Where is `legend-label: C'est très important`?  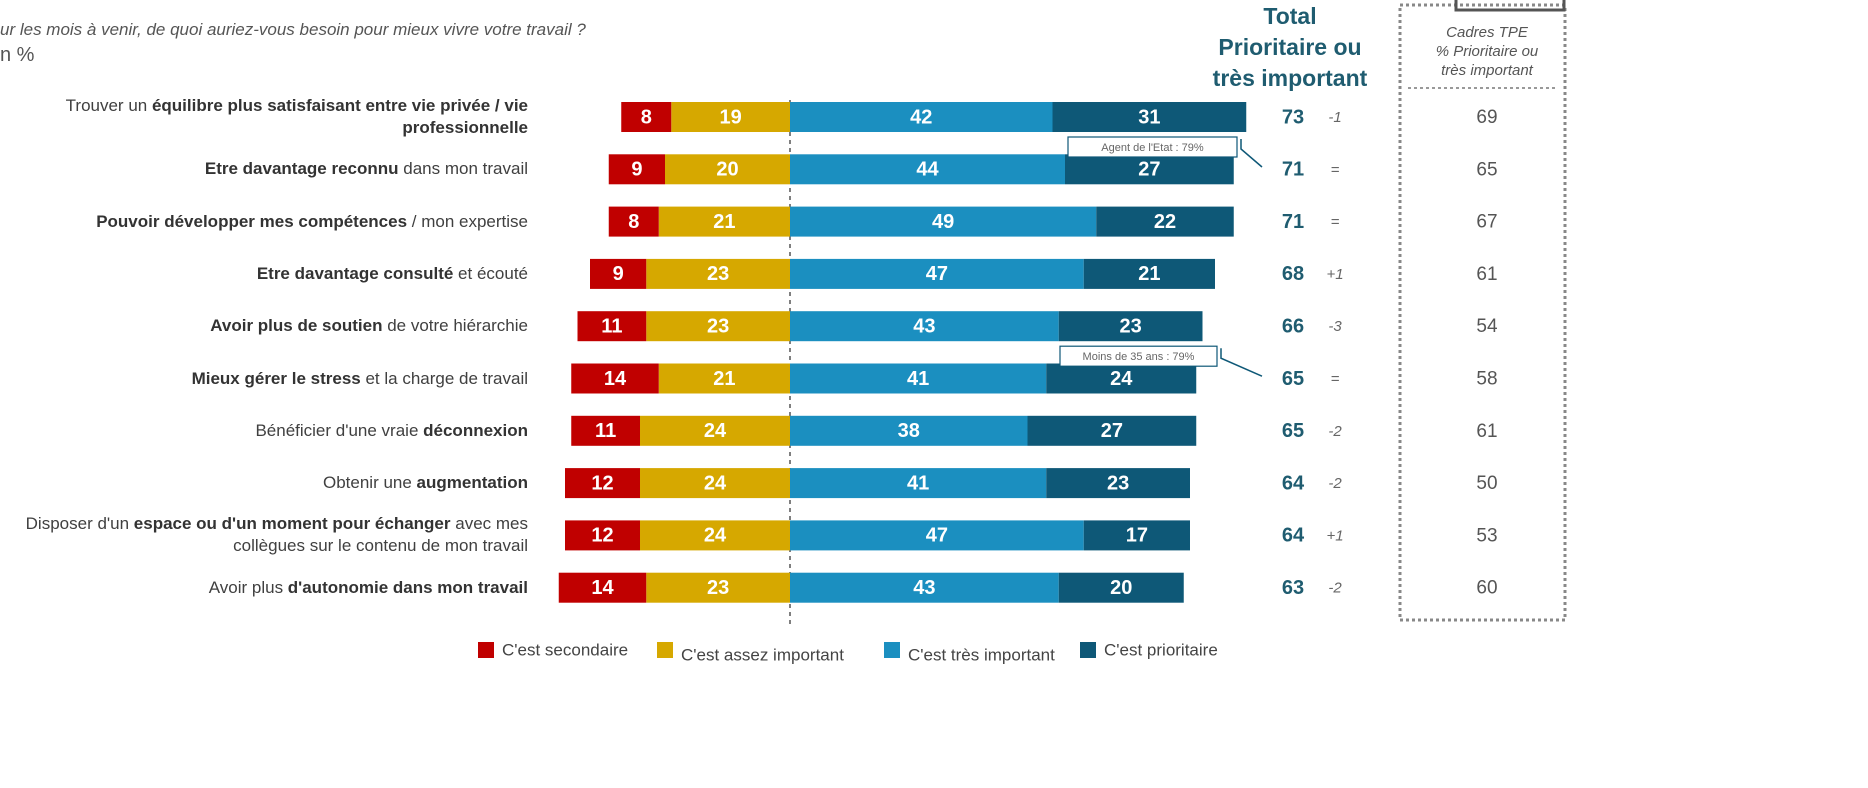 legend-label: C'est très important is located at coordinates (981, 654).